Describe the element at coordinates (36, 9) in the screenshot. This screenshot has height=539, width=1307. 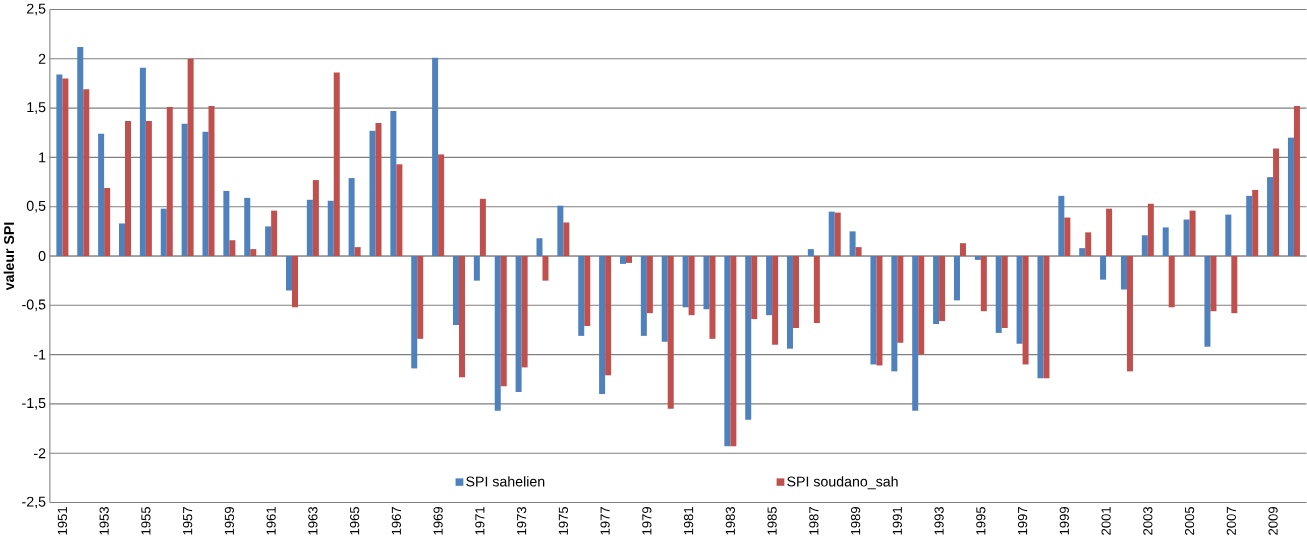
I see `y-tick-label: 2,5` at that location.